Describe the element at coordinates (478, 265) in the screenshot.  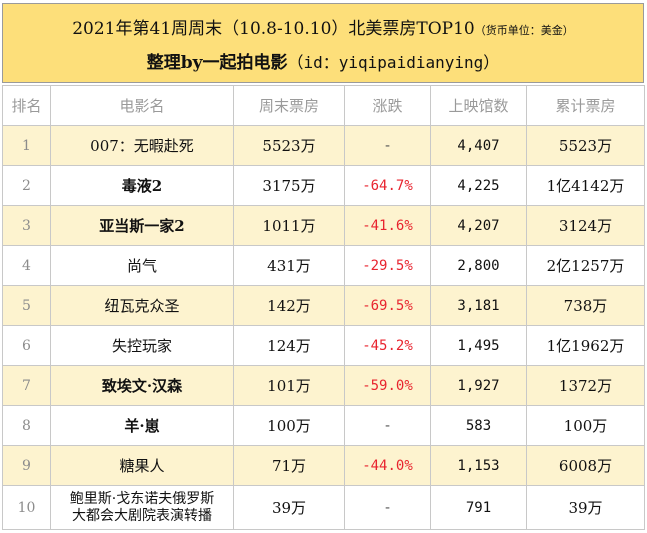
I see `cell-theaters: 2,800` at that location.